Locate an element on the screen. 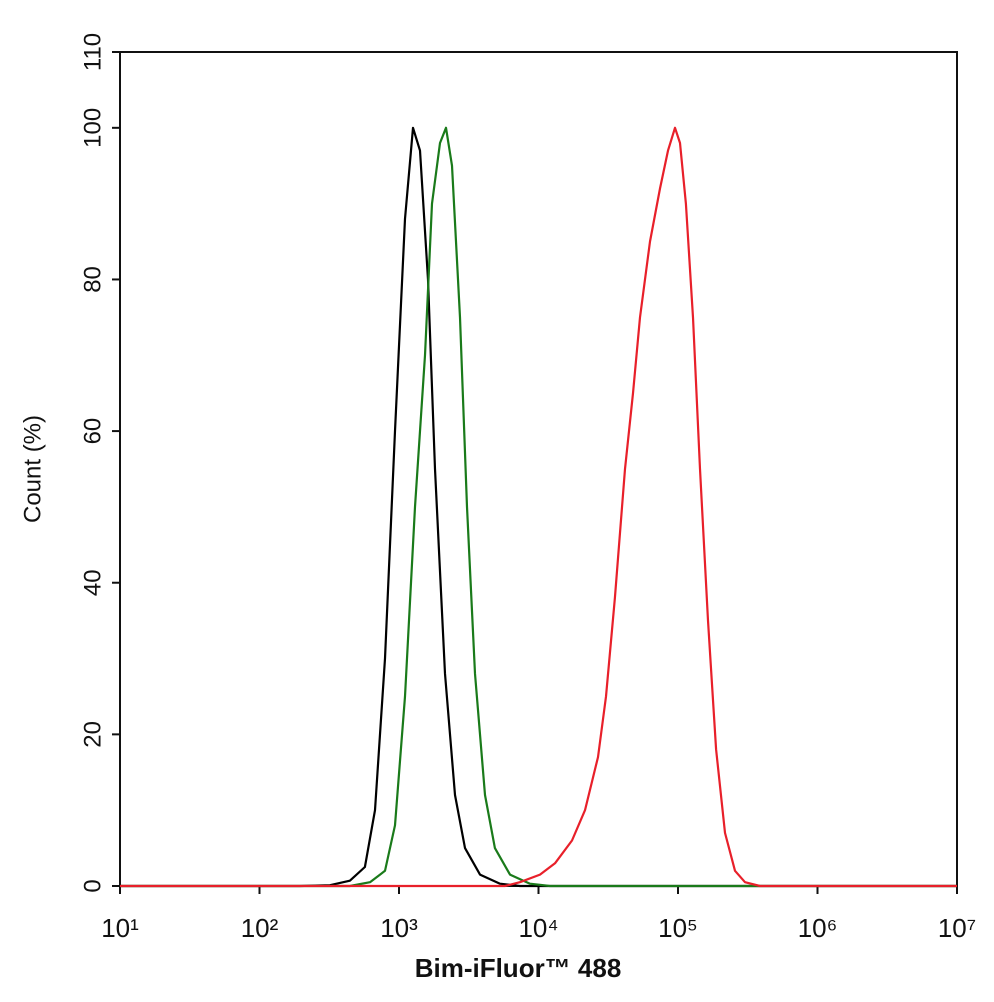 The image size is (994, 1002). y-tick-label: 110 is located at coordinates (92, 52).